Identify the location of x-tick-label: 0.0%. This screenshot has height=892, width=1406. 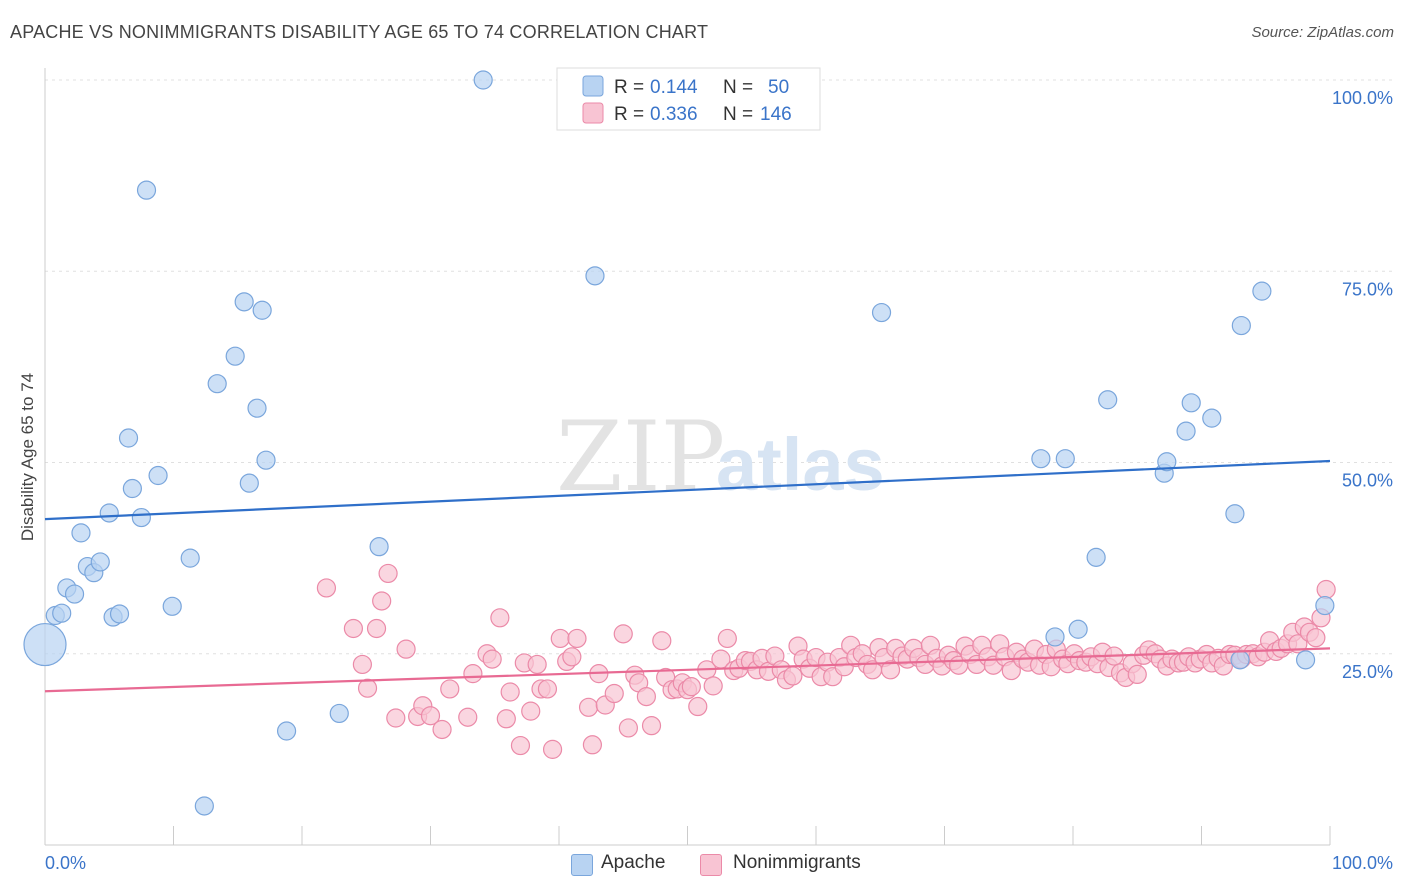
(65, 863).